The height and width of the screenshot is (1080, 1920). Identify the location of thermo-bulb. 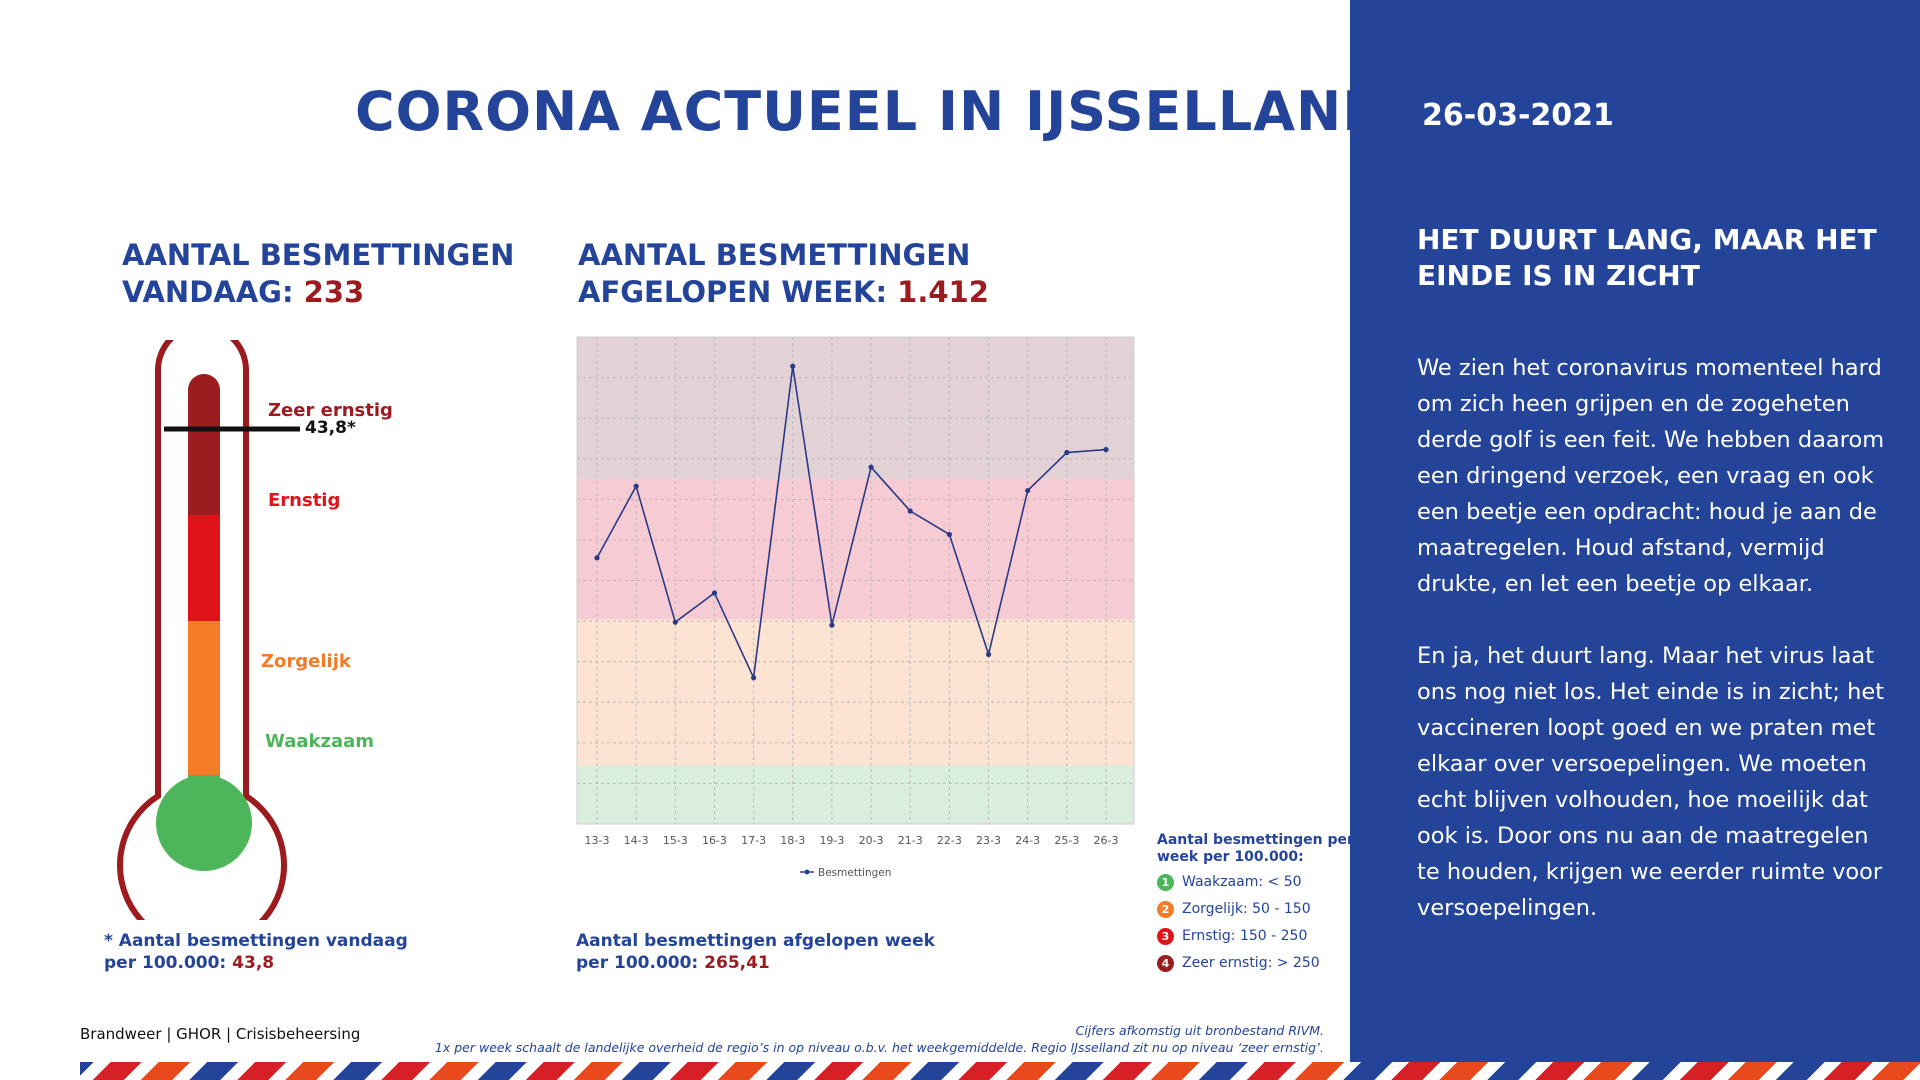
(204, 823).